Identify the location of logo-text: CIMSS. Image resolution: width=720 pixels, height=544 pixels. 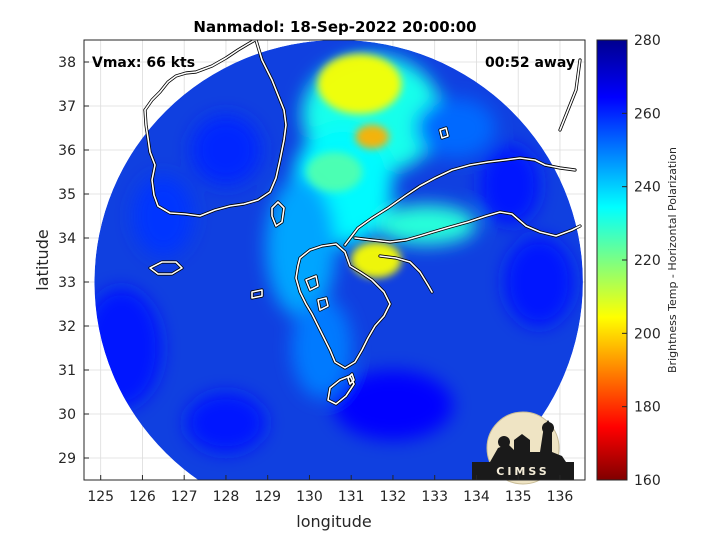
(522, 471).